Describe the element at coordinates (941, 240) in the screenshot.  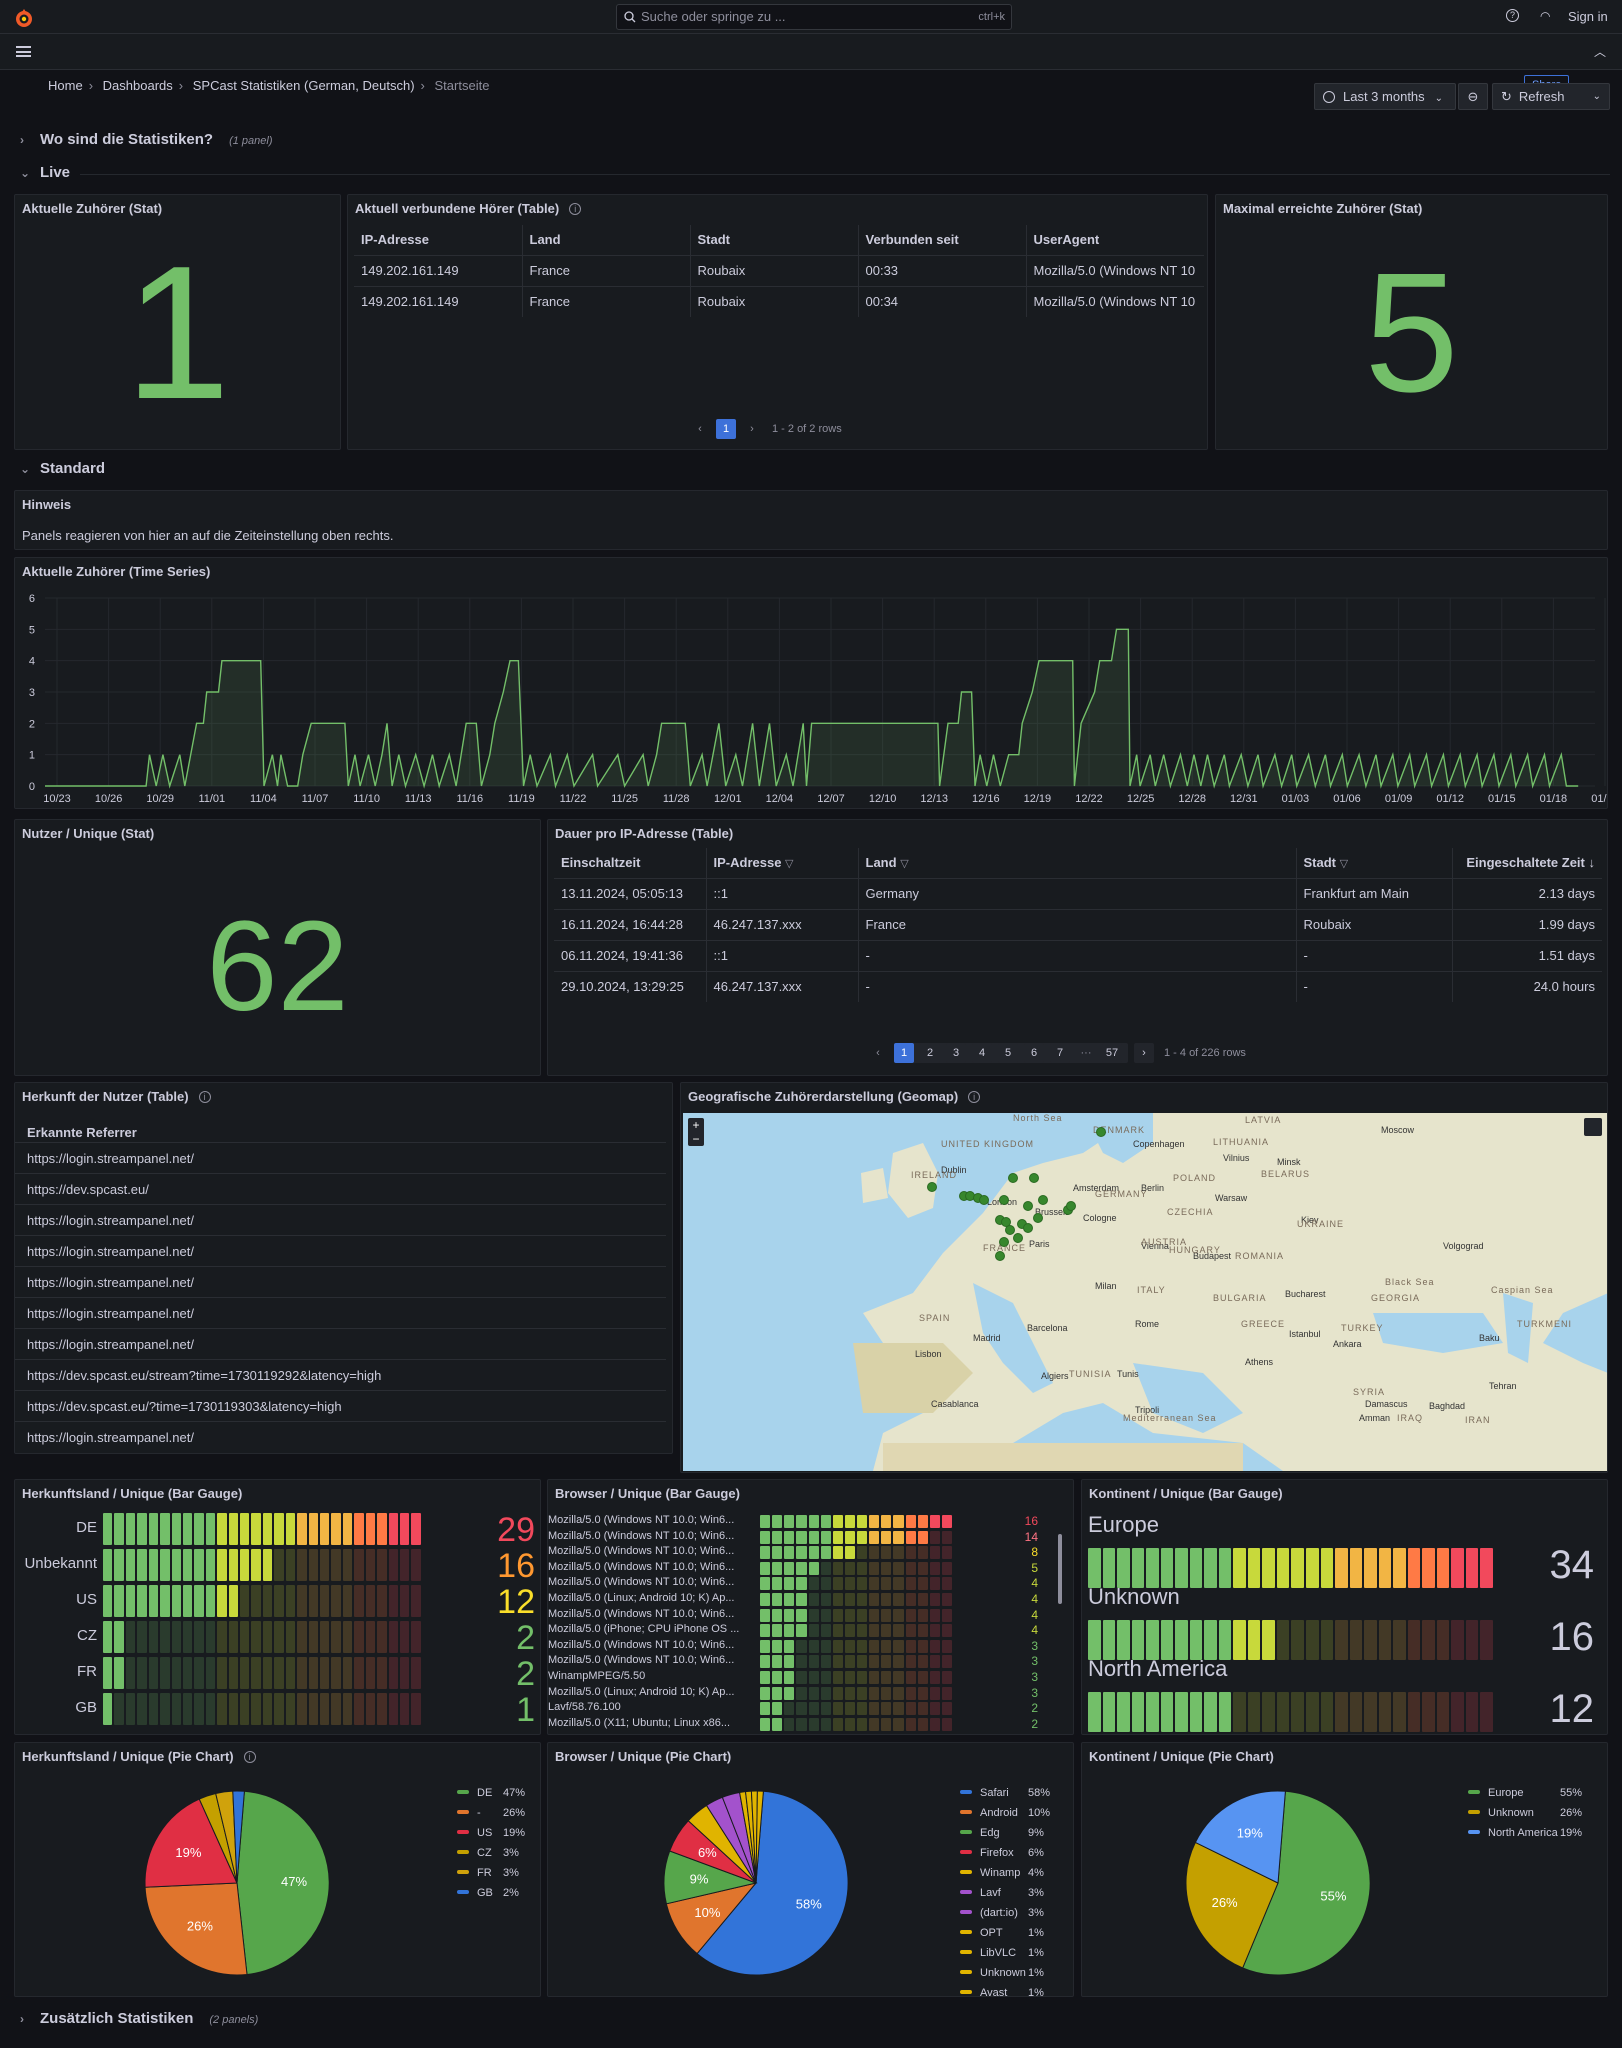
I see `column-header: Verbunden seit` at that location.